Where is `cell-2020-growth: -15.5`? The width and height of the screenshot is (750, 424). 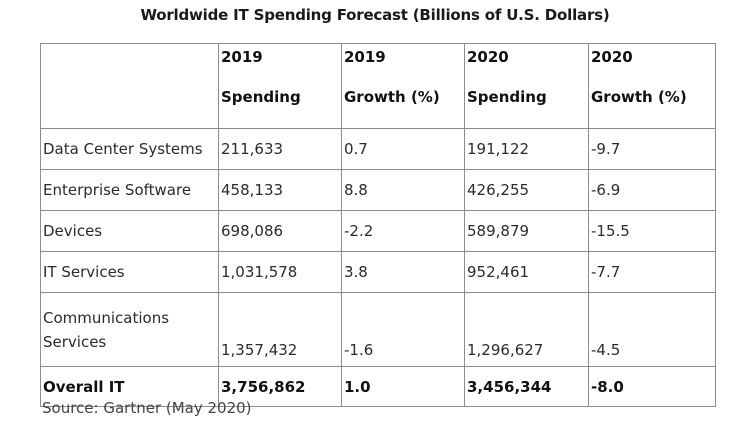
cell-2020-growth: -15.5 is located at coordinates (652, 231).